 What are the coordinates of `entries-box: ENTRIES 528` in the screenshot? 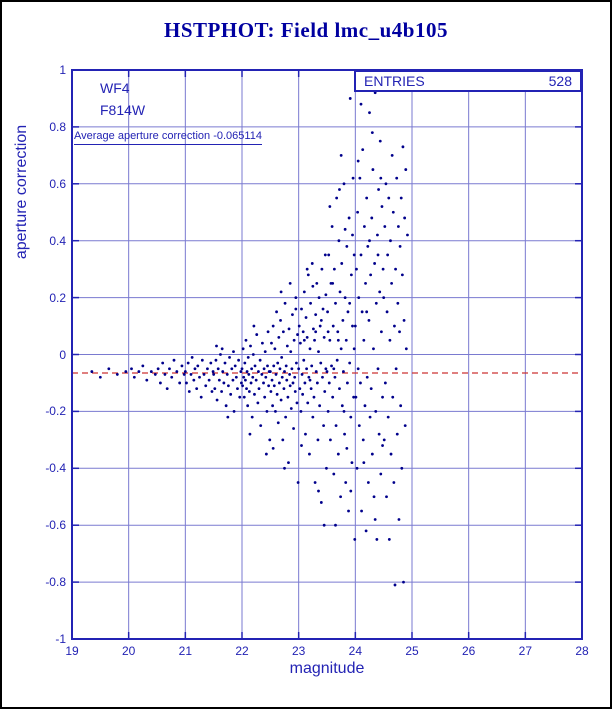 It's located at (468, 81).